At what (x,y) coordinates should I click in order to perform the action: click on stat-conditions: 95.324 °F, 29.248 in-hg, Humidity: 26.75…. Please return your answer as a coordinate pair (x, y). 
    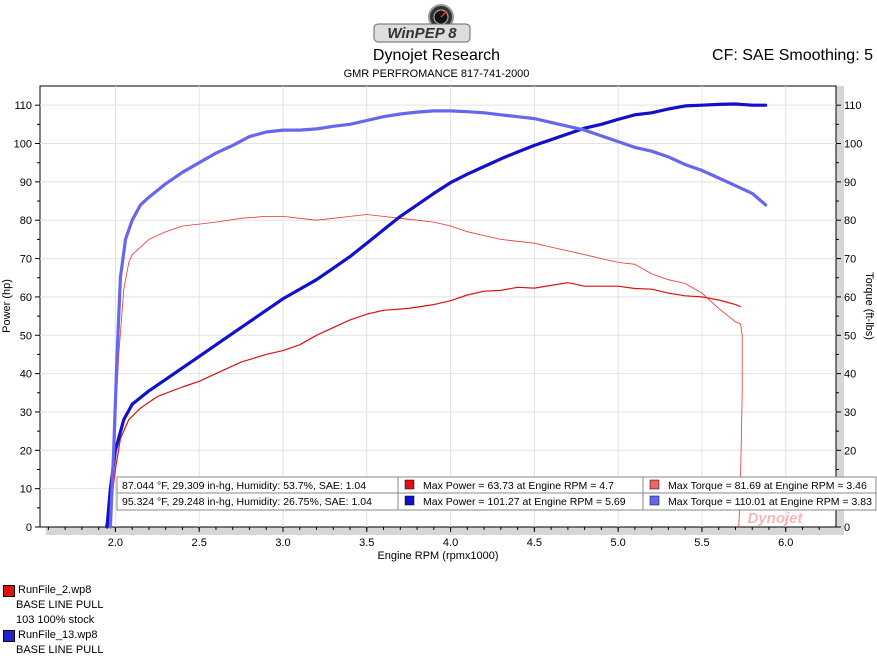
    Looking at the image, I should click on (247, 502).